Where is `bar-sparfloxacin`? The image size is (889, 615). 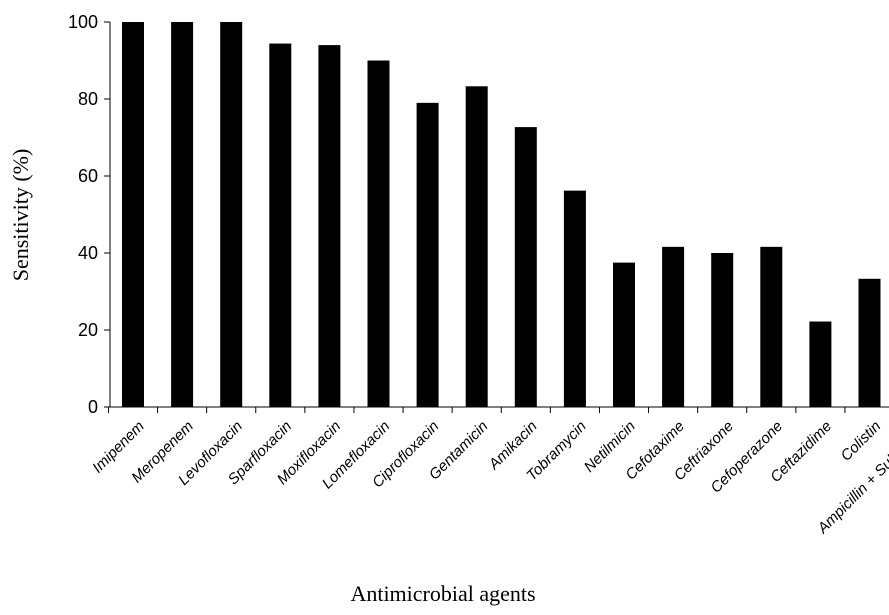 bar-sparfloxacin is located at coordinates (280, 225).